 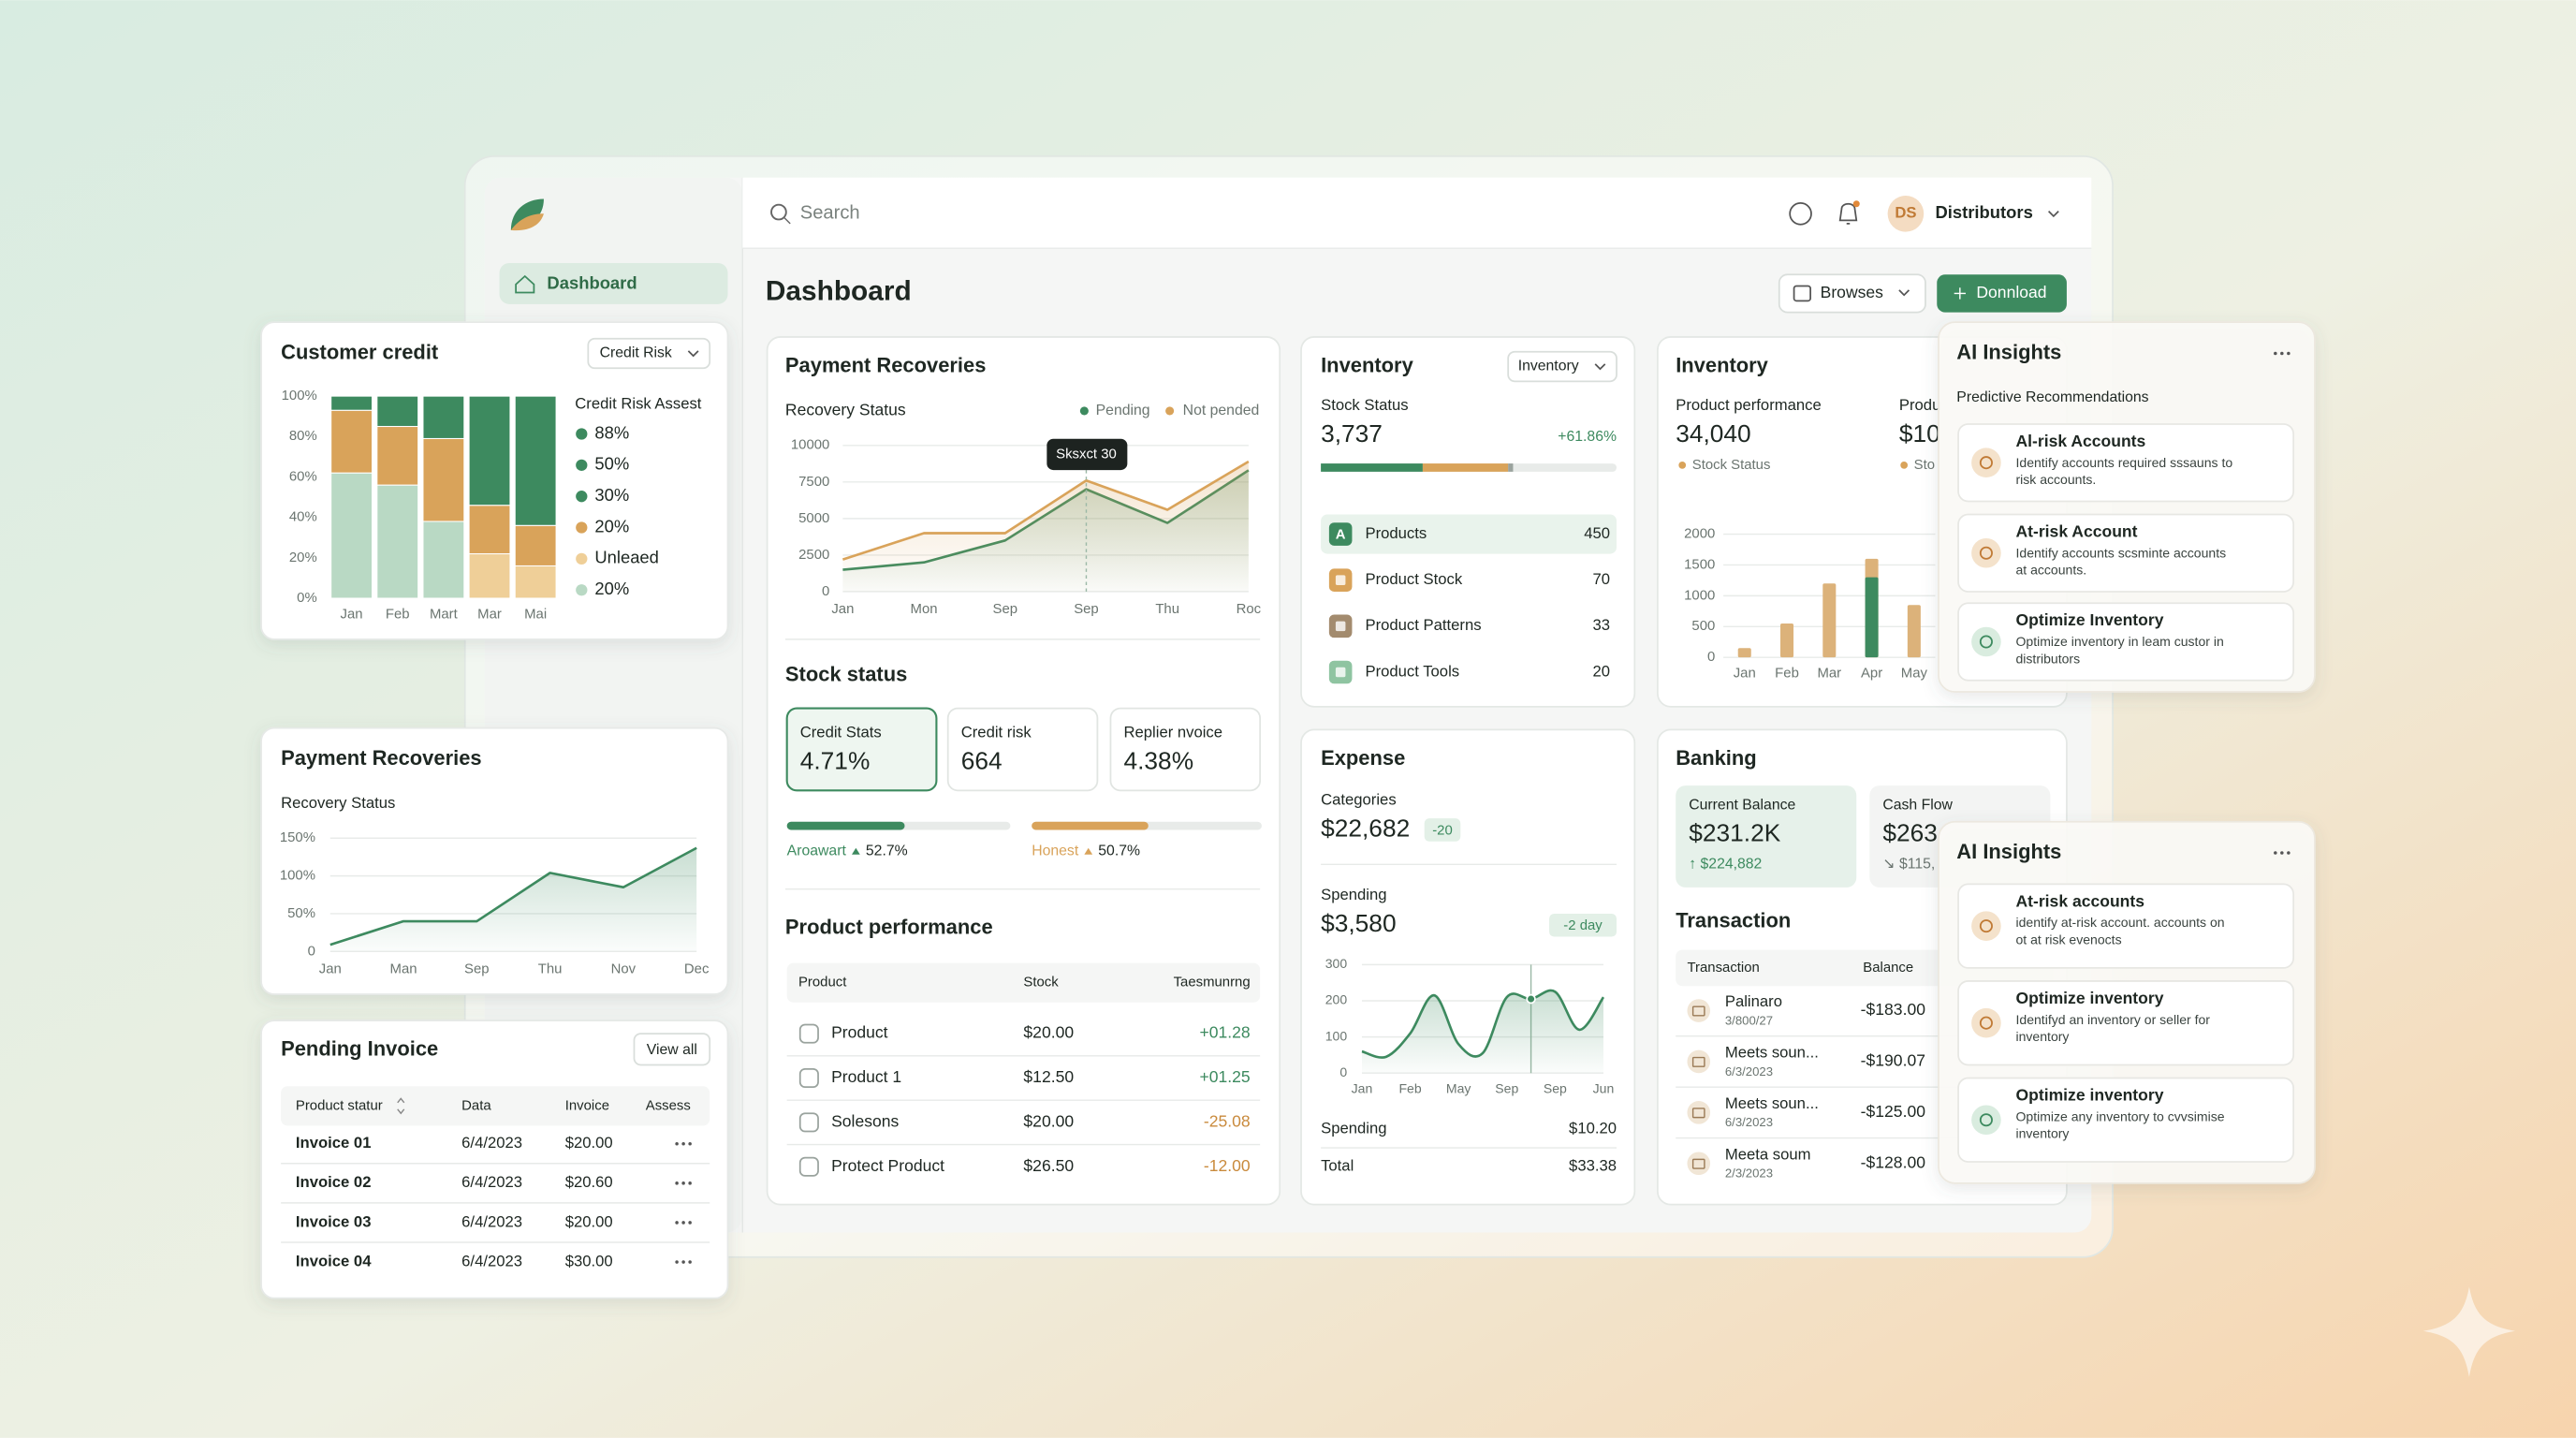 What do you see at coordinates (810, 445) in the screenshot?
I see `y-tick-label: 10000` at bounding box center [810, 445].